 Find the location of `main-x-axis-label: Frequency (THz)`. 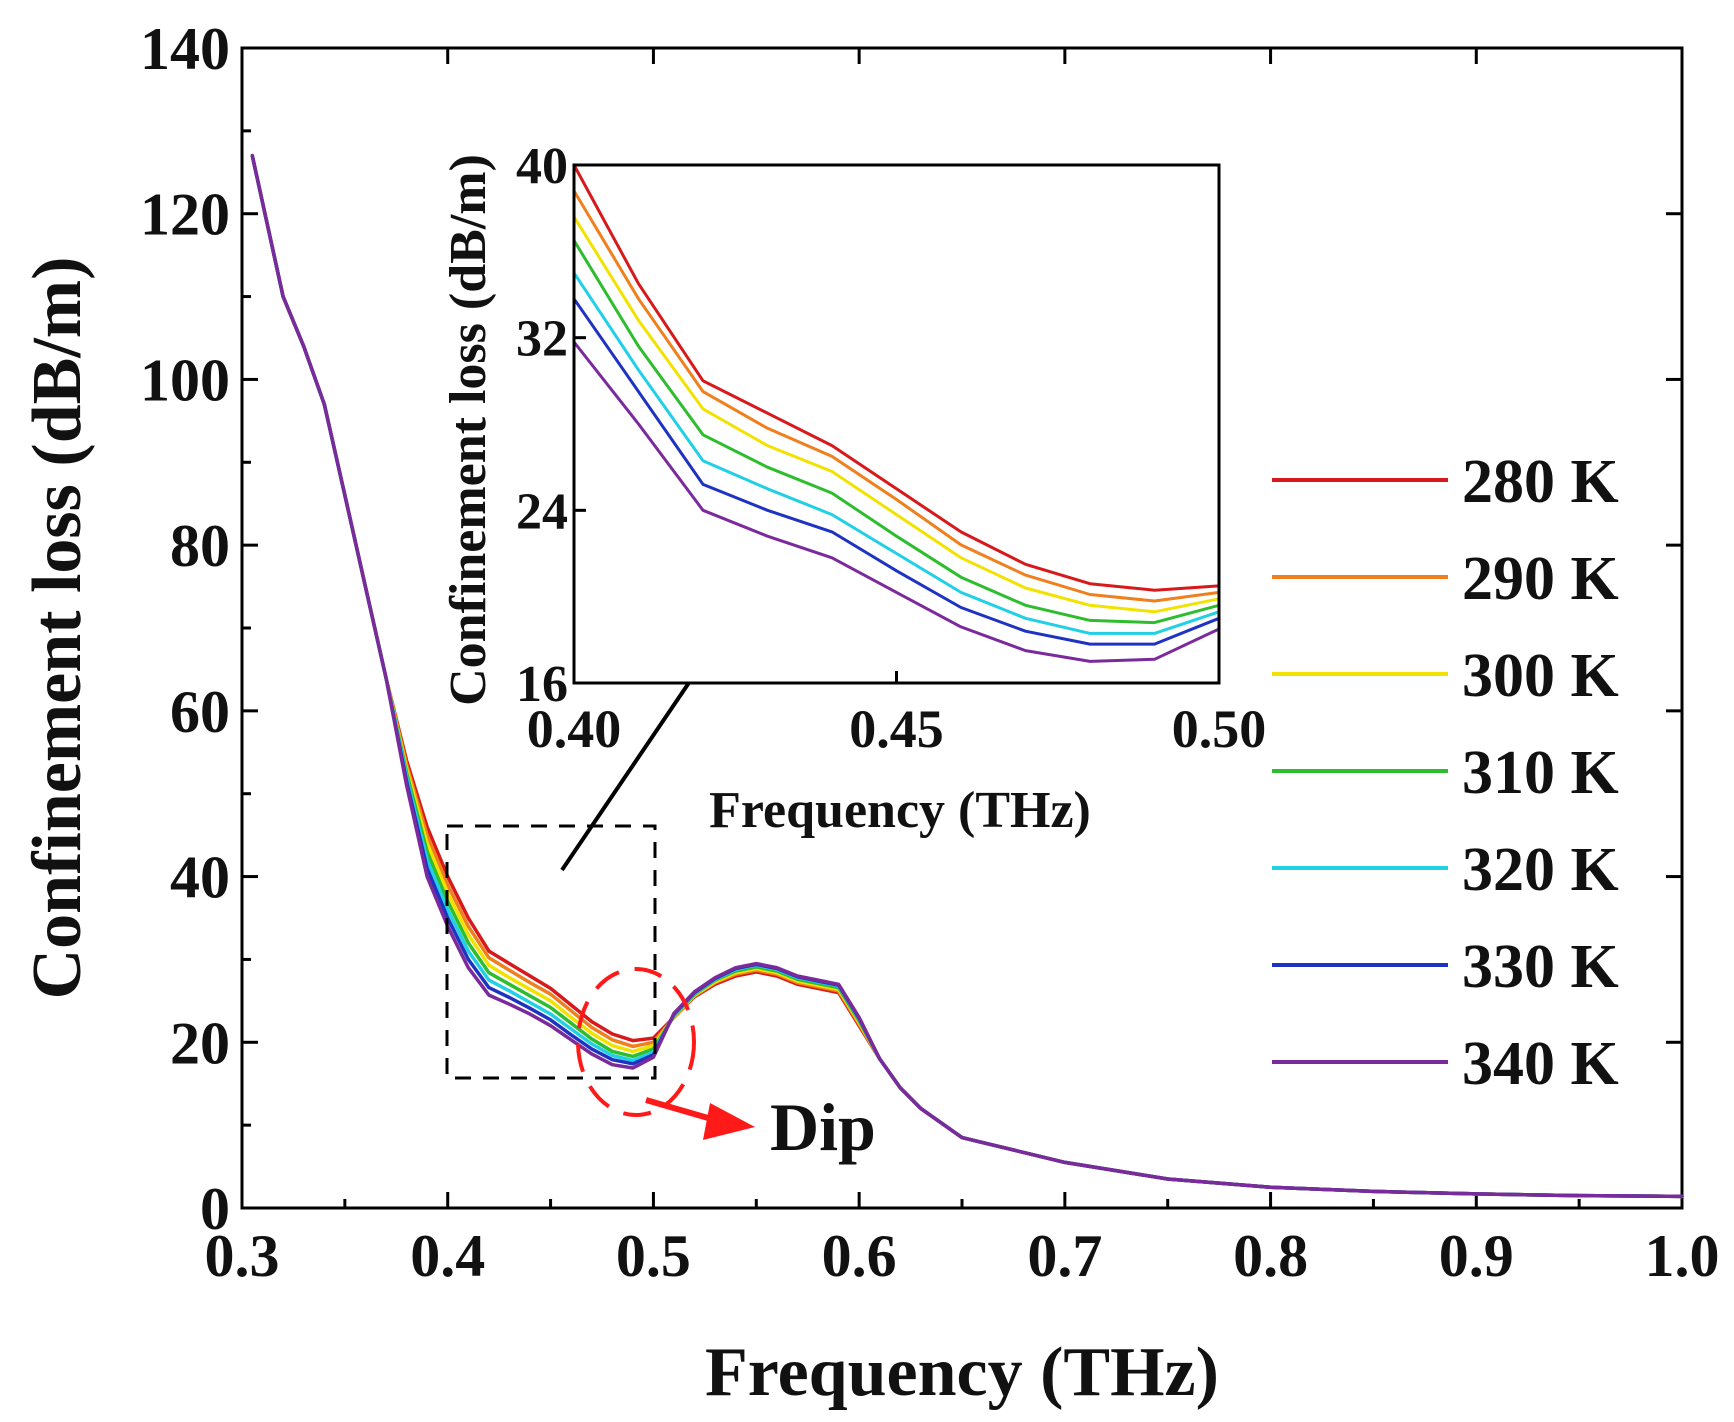

main-x-axis-label: Frequency (THz) is located at coordinates (962, 1372).